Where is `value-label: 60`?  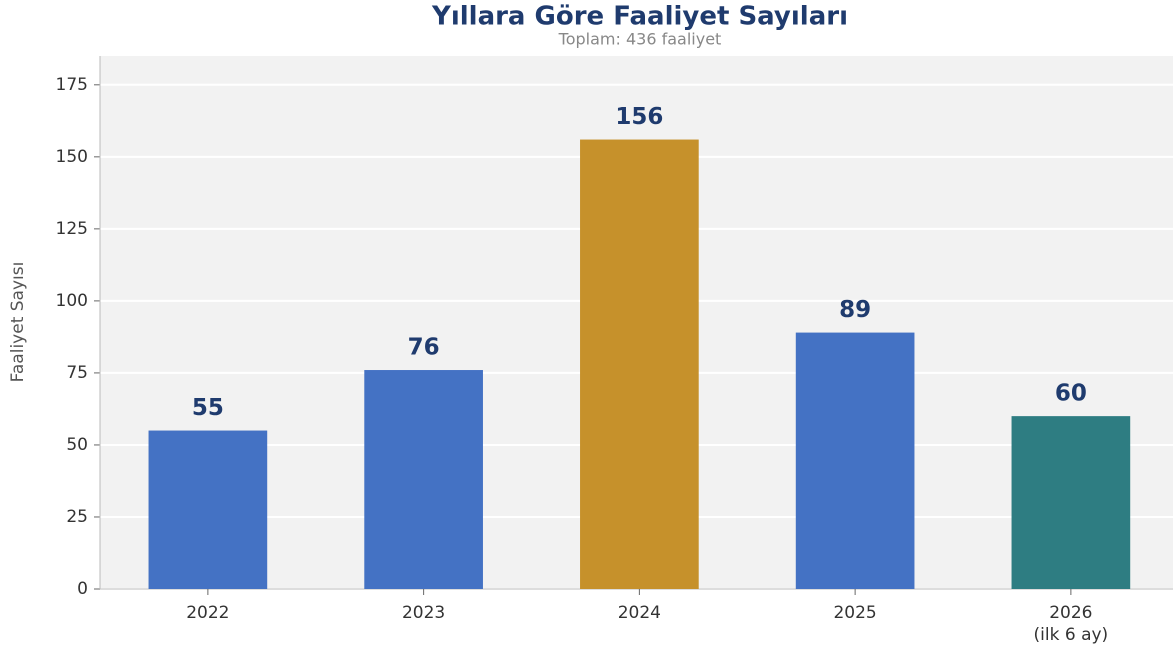
value-label: 60 is located at coordinates (1071, 394).